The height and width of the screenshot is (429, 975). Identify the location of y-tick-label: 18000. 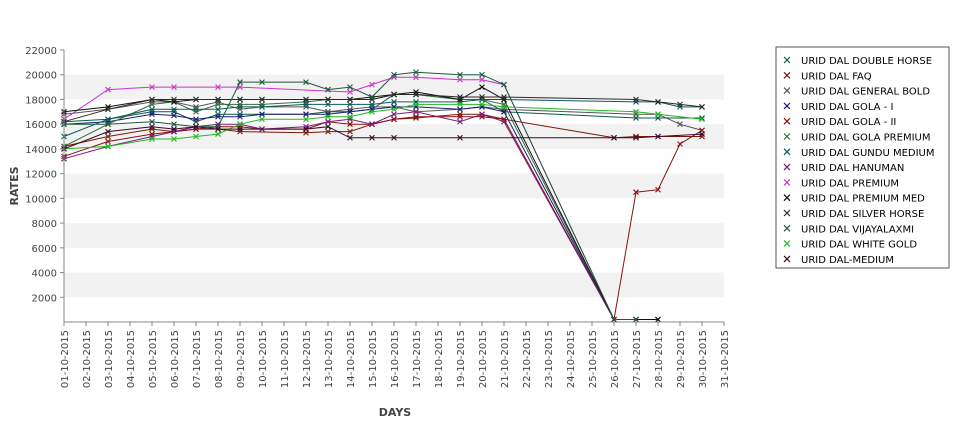
(41, 100).